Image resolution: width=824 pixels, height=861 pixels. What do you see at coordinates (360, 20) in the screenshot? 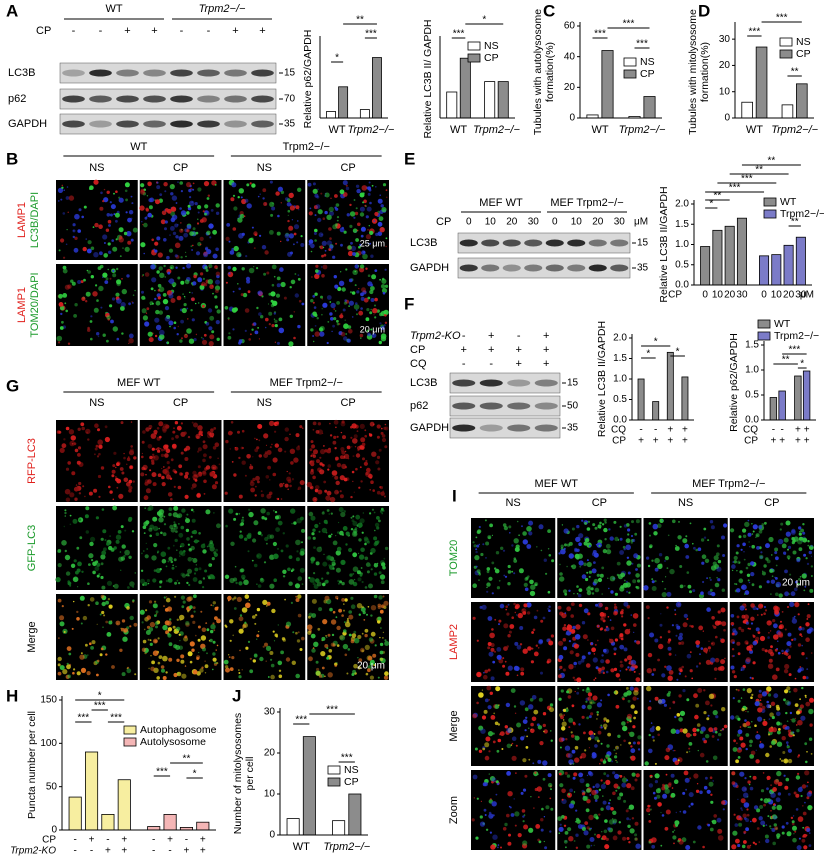
I see `label: **` at bounding box center [360, 20].